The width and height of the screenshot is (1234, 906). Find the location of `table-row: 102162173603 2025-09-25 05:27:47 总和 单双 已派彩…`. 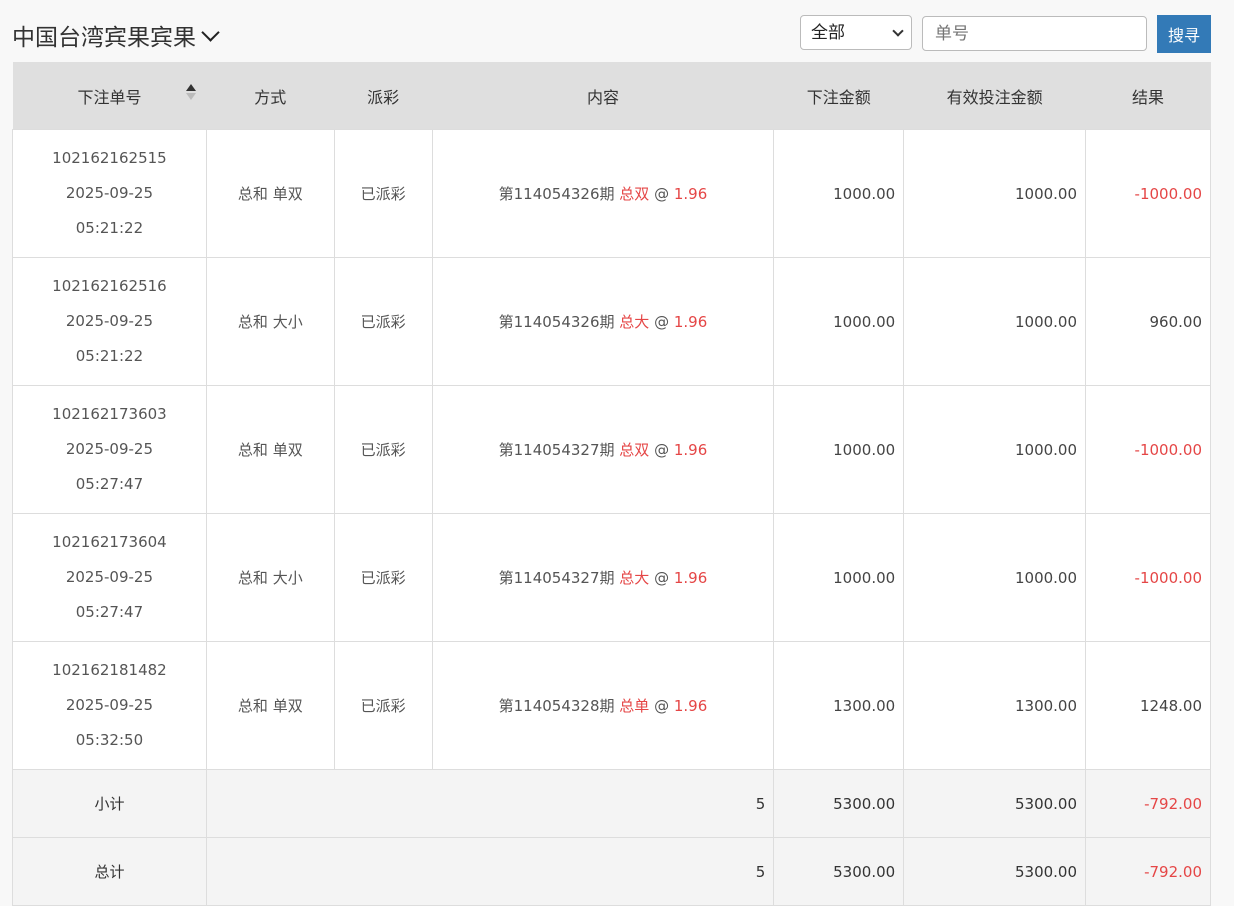

table-row: 102162173603 2025-09-25 05:27:47 总和 单双 已派彩… is located at coordinates (611, 449).